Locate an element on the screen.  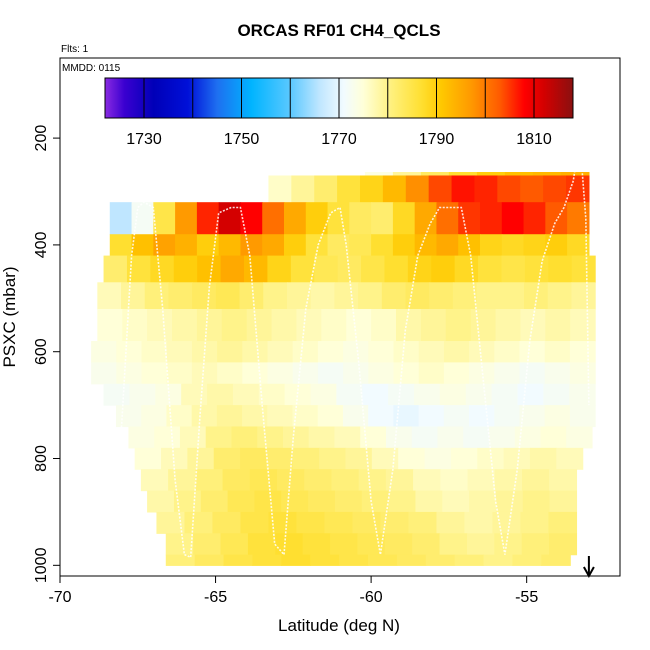
colorbar-tick-label: 1790 is located at coordinates (437, 139).